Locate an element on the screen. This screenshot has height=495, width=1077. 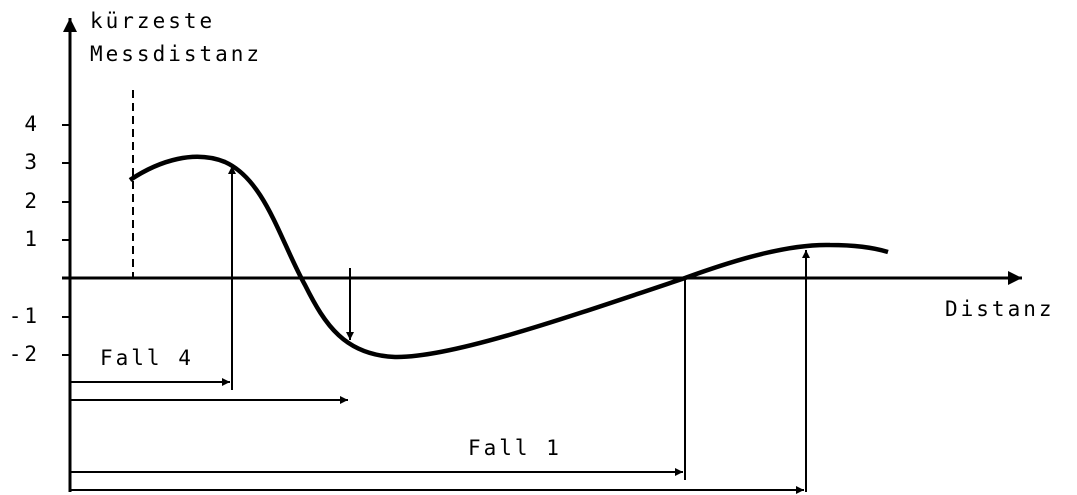
y-tick-label: 2 is located at coordinates (32, 201).